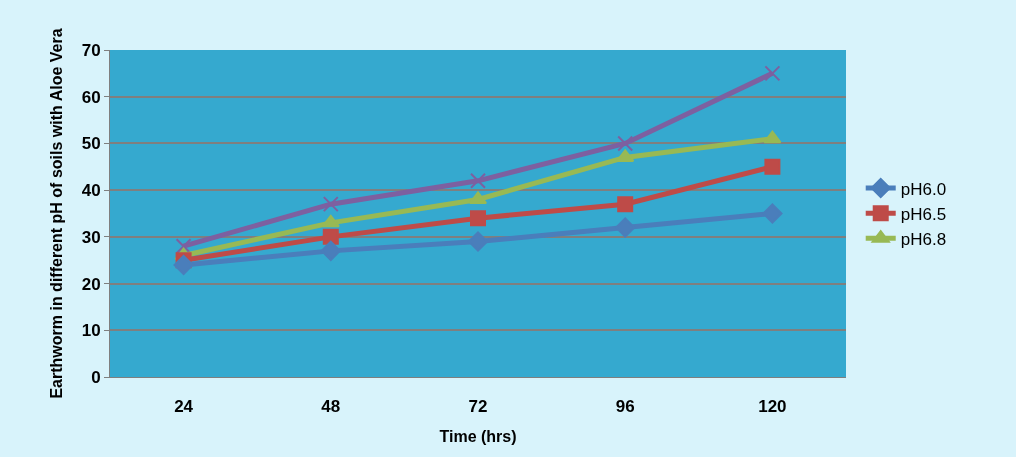  Describe the element at coordinates (91, 50) in the screenshot. I see `y-tick-label: 70` at that location.